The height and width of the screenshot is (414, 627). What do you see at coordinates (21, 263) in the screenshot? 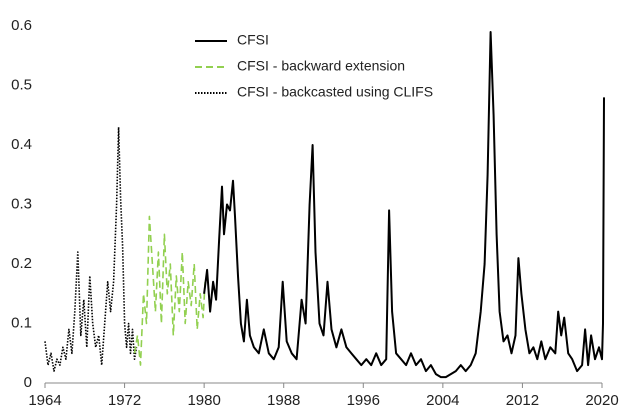
I see `y-tick-label: 0.2` at bounding box center [21, 263].